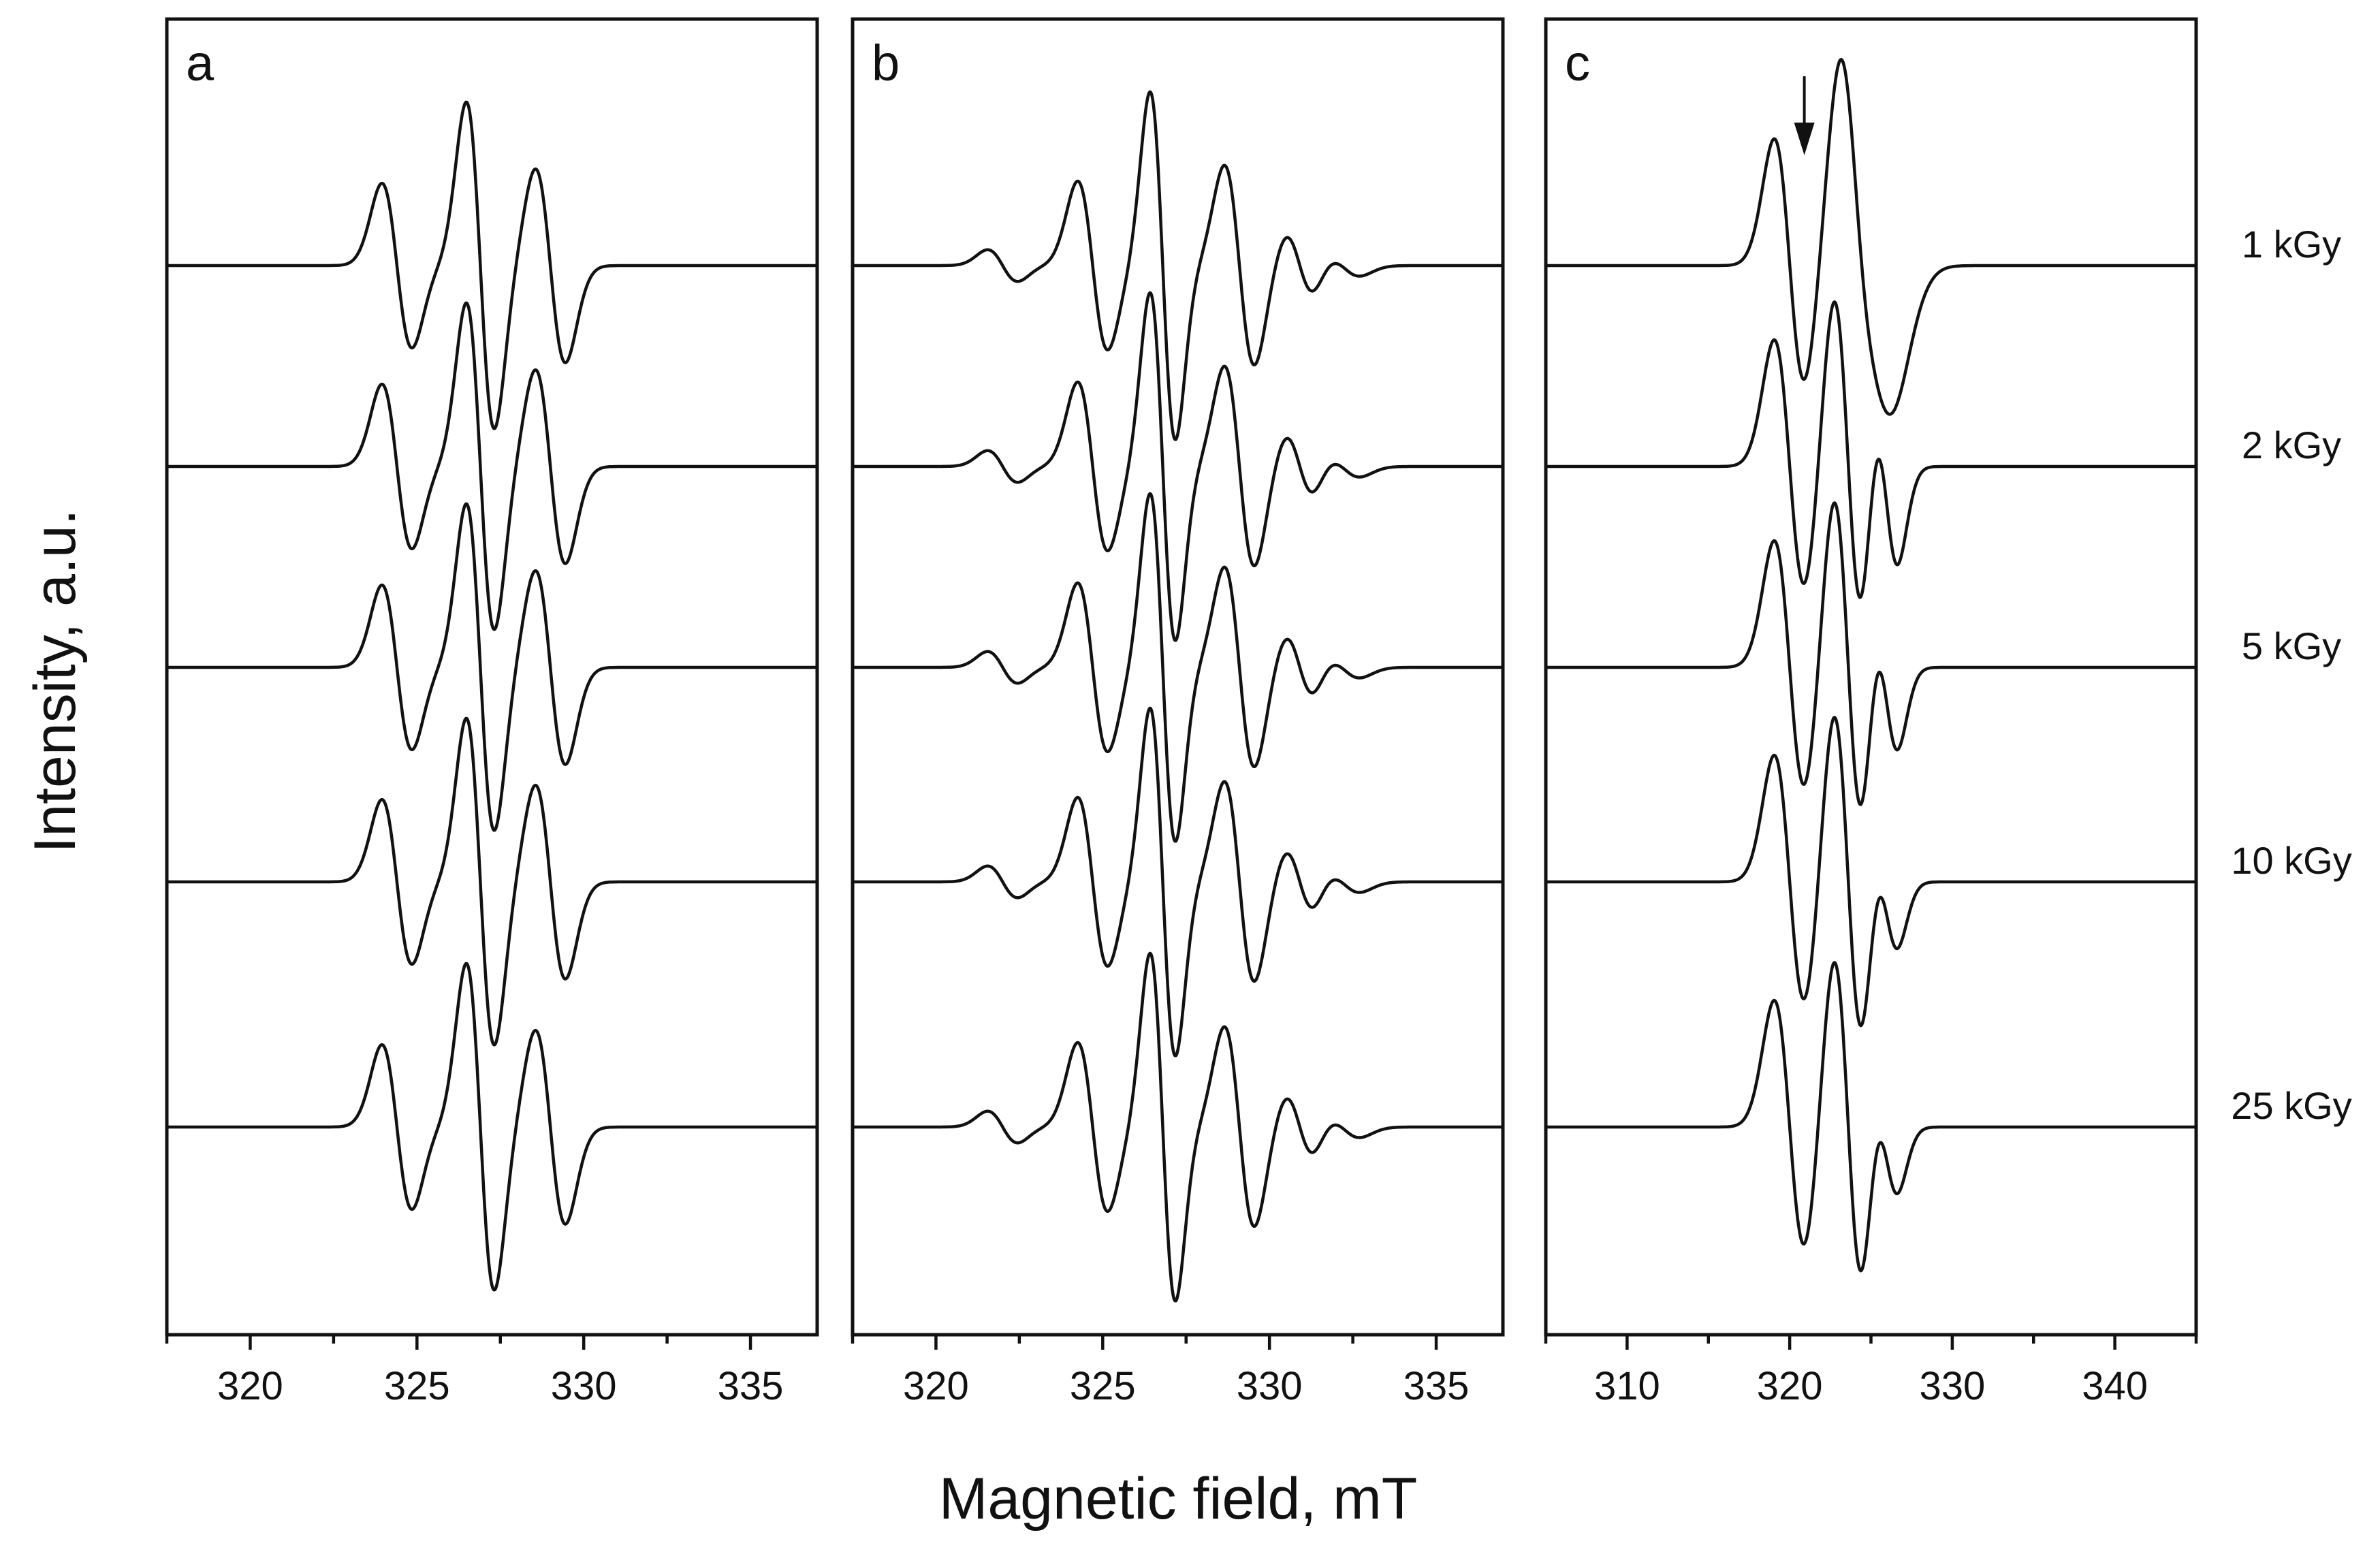  Describe the element at coordinates (55, 681) in the screenshot. I see `y-axis-title: Intensity, a.u.` at that location.